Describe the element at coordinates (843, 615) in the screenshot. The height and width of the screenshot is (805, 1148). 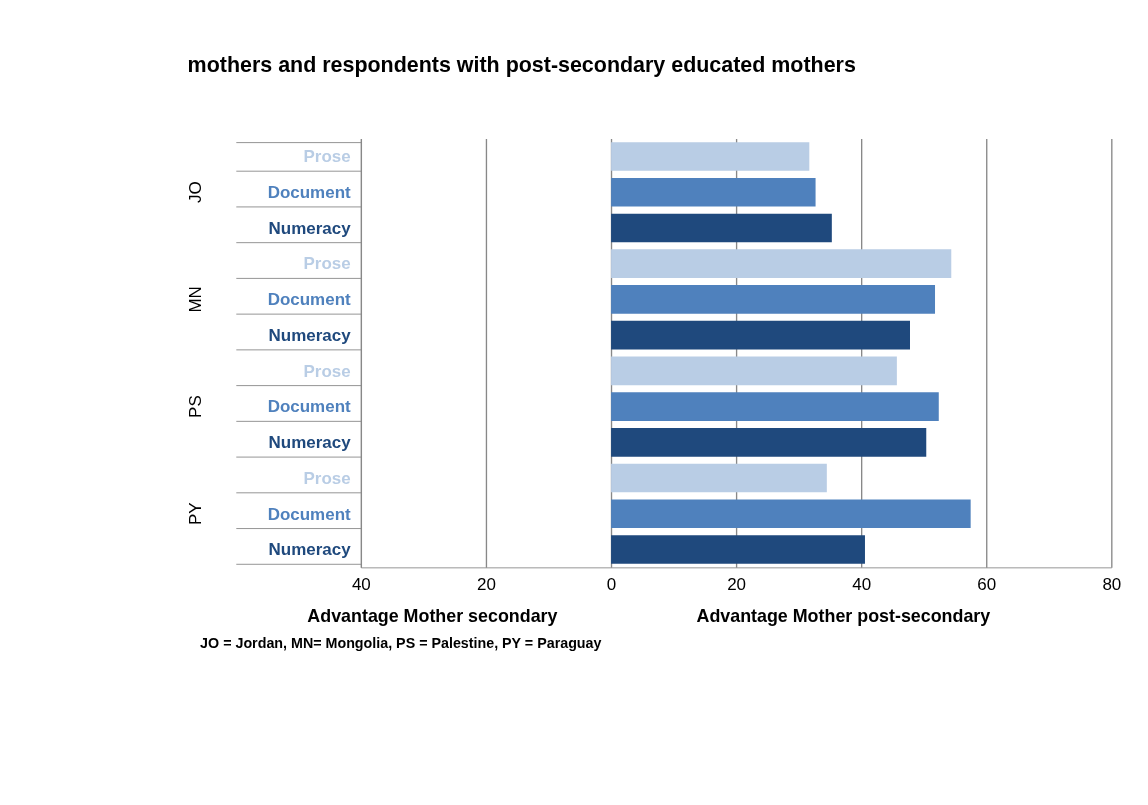
I see `text: Advantage Mother post-secondary` at that location.